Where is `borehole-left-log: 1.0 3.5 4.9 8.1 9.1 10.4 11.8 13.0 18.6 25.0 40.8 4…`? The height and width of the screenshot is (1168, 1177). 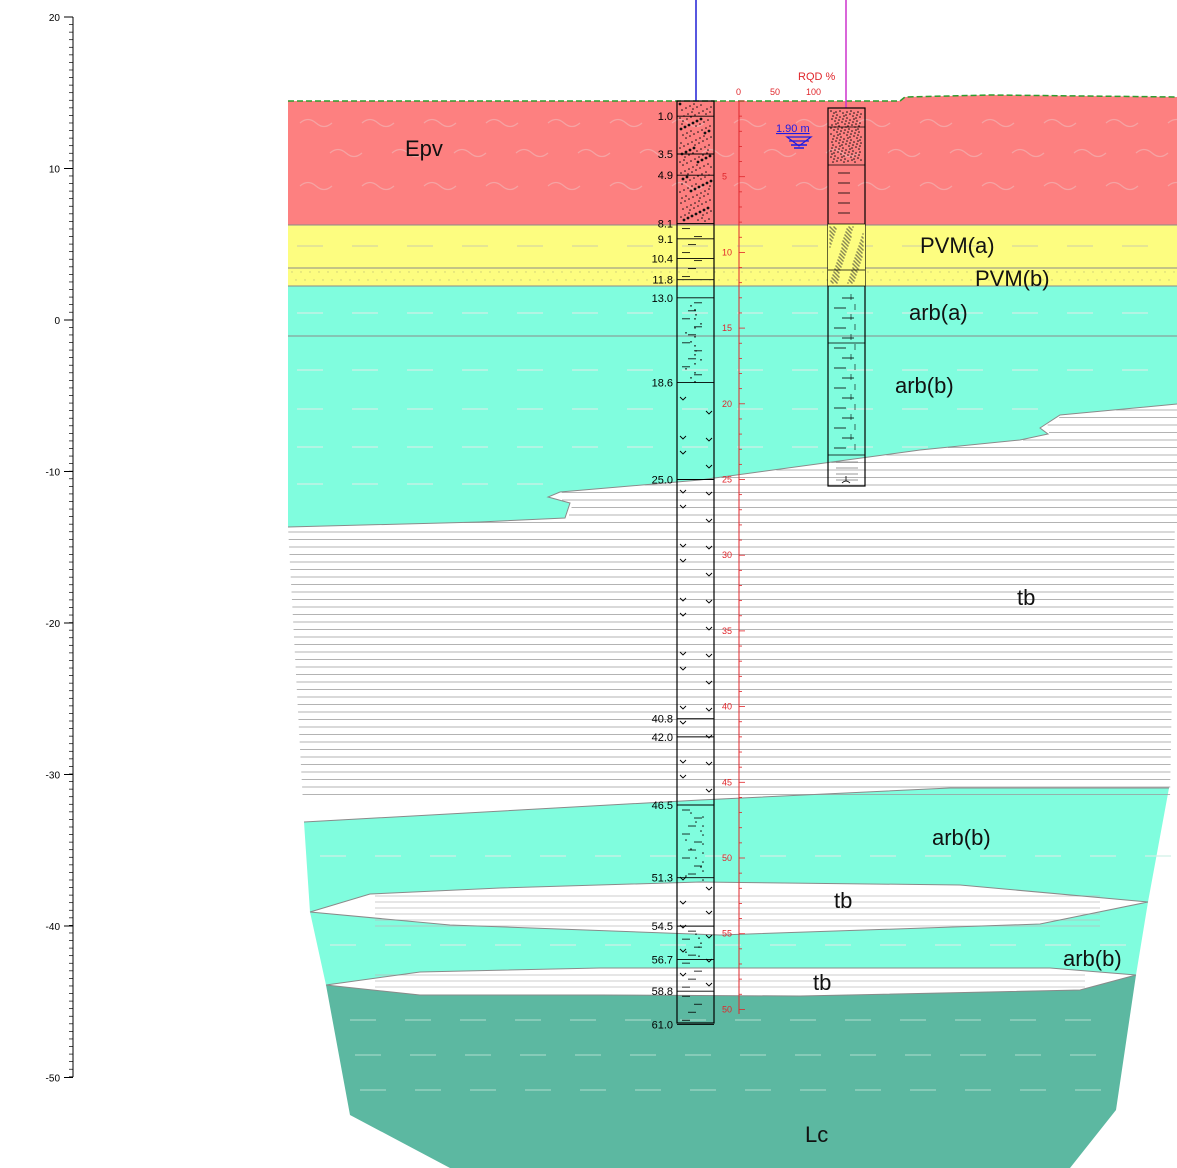 borehole-left-log: 1.0 3.5 4.9 8.1 9.1 10.4 11.8 13.0 18.6 25.0 40.8 4… is located at coordinates (683, 566).